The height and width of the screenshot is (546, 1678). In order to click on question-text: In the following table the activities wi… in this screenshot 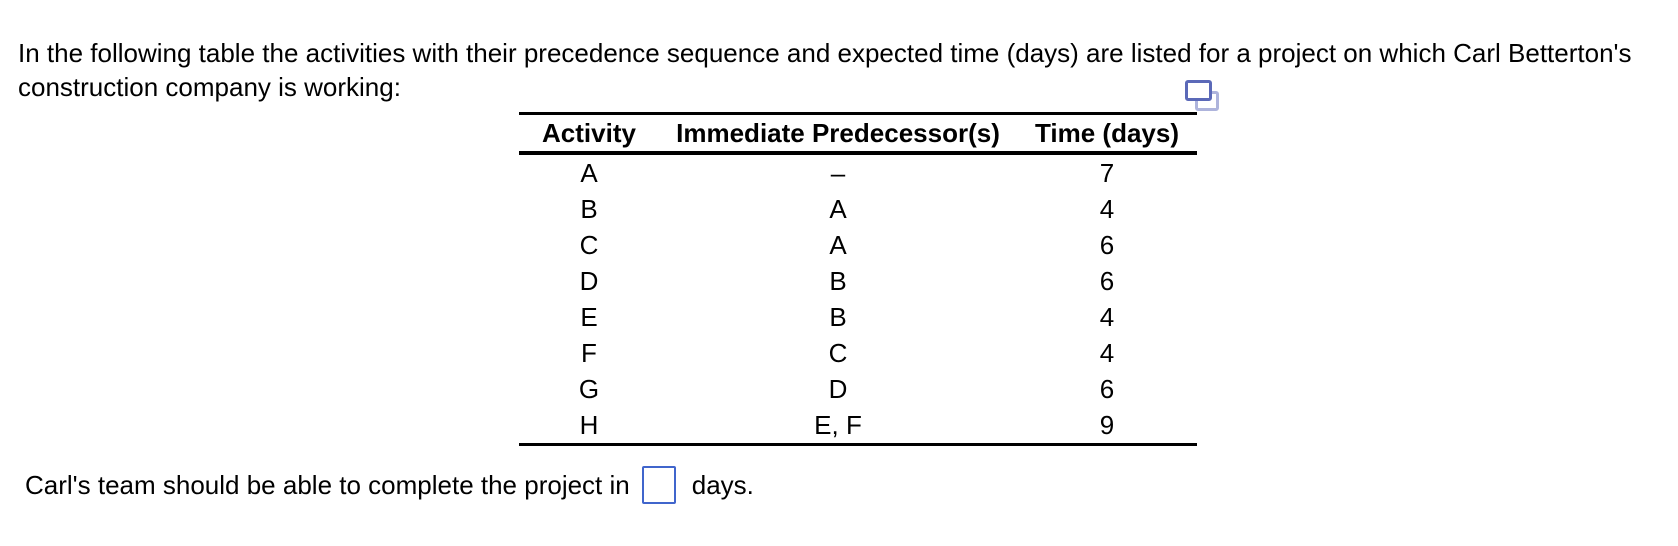, I will do `click(825, 70)`.